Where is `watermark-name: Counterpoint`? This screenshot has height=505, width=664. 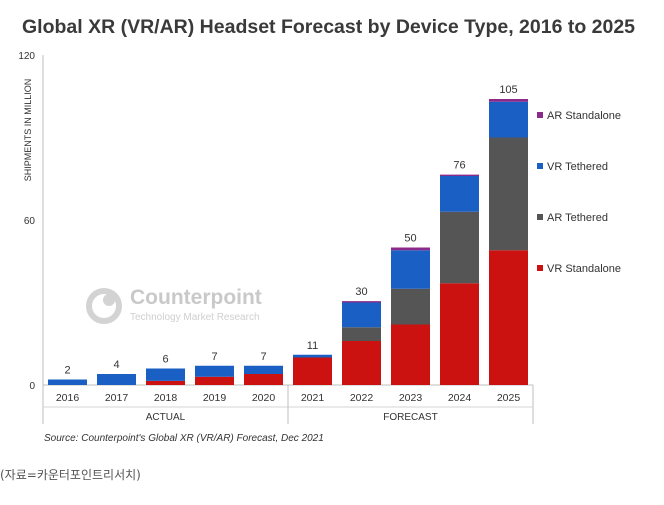
watermark-name: Counterpoint is located at coordinates (196, 297).